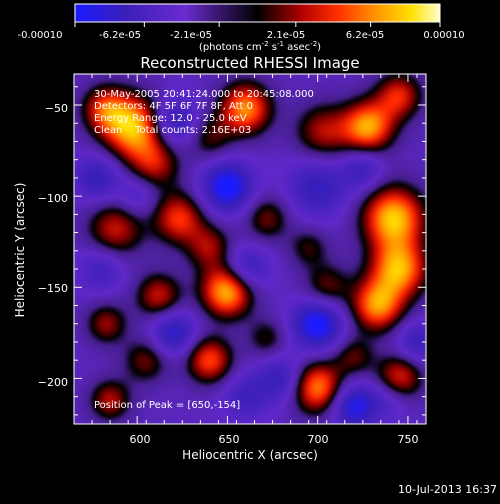 The height and width of the screenshot is (504, 500). What do you see at coordinates (260, 46) in the screenshot?
I see `colorbar-units: (photons cm-2 s-1 asec-2)` at bounding box center [260, 46].